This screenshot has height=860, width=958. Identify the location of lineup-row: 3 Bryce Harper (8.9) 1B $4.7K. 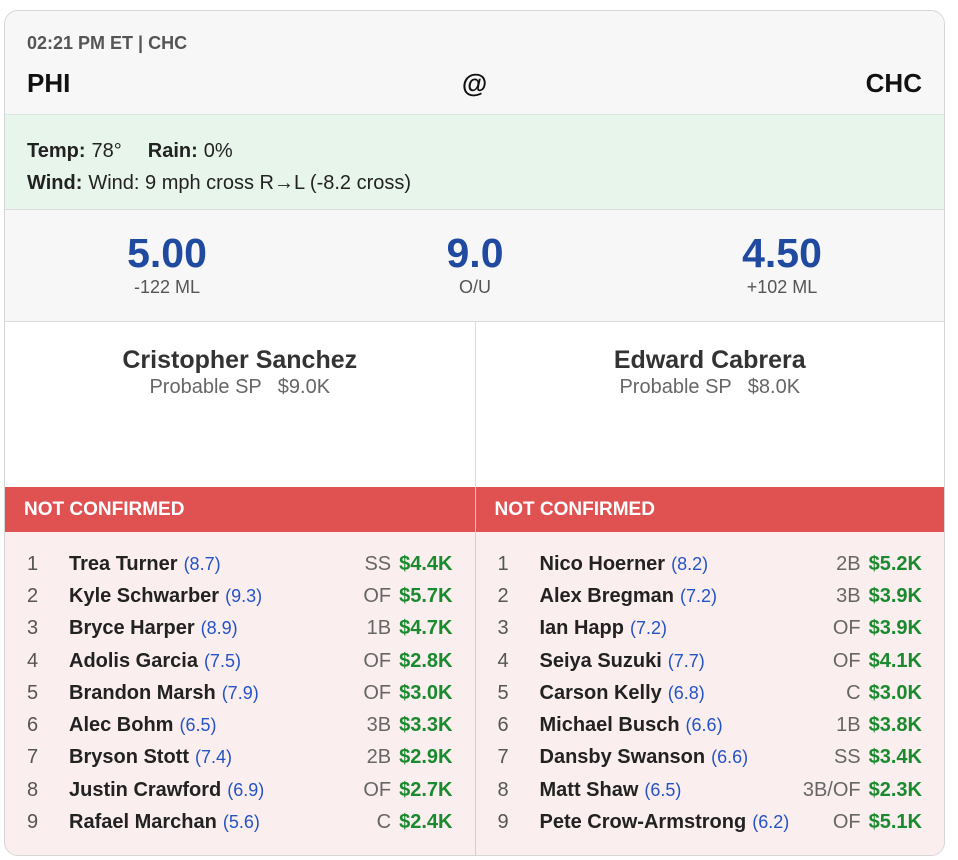
(240, 629).